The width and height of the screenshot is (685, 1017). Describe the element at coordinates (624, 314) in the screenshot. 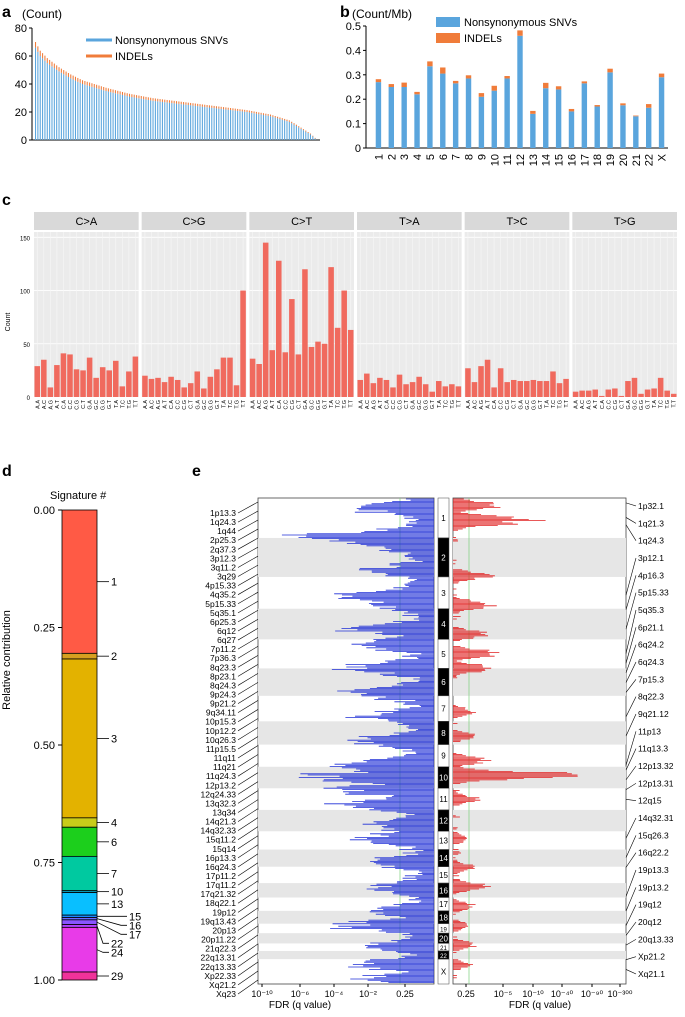

I see `facet-panel` at that location.